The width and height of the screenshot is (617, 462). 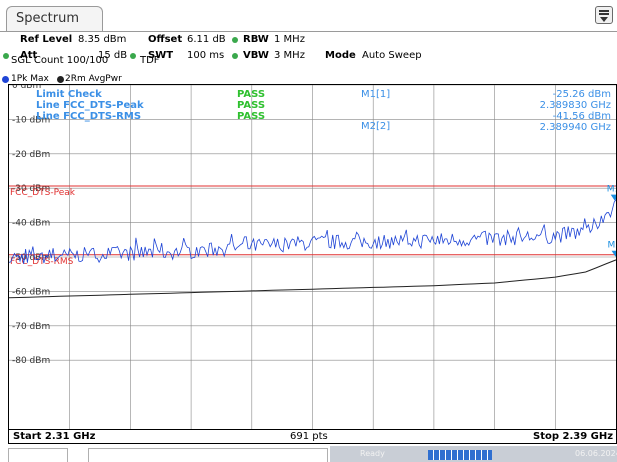 I want to click on vbw-label: VBW, so click(x=256, y=55).